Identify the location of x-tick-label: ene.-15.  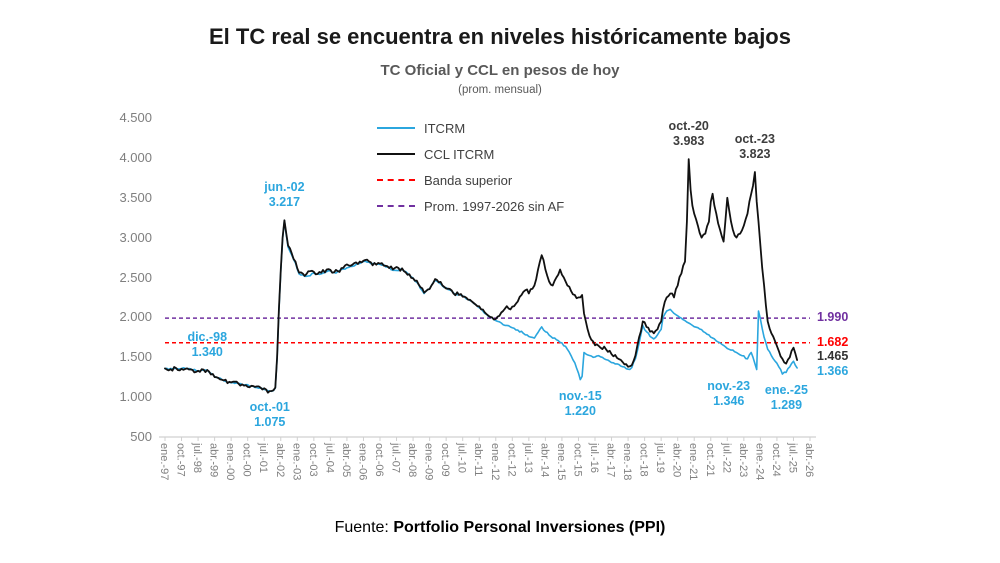
(560, 462).